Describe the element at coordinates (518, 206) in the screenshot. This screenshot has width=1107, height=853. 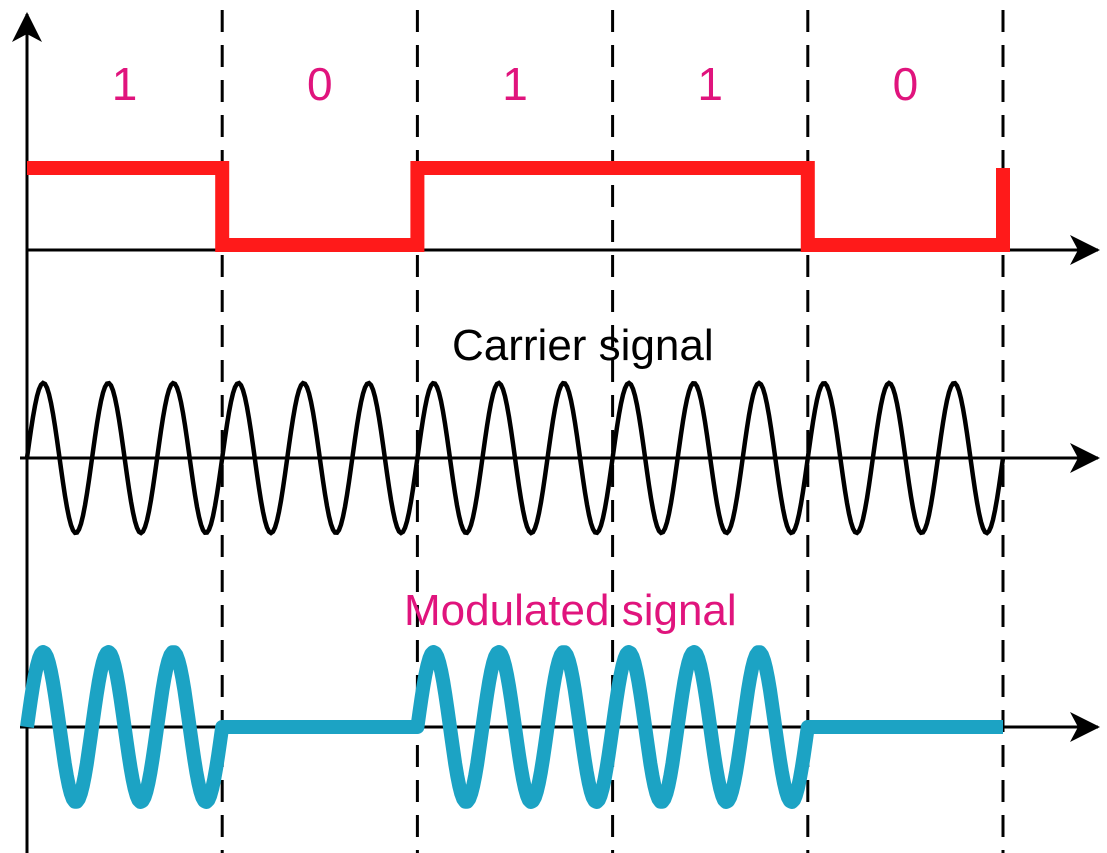
I see `digital-signal` at that location.